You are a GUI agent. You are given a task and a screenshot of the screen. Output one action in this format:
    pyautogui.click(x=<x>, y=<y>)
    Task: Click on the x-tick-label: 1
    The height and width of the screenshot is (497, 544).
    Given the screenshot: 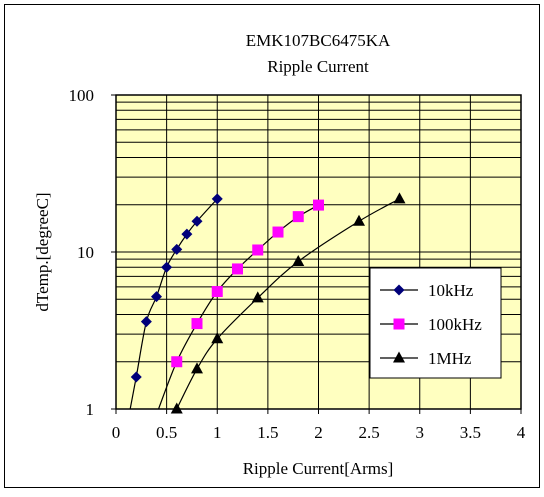 What is the action you would take?
    pyautogui.click(x=217, y=432)
    